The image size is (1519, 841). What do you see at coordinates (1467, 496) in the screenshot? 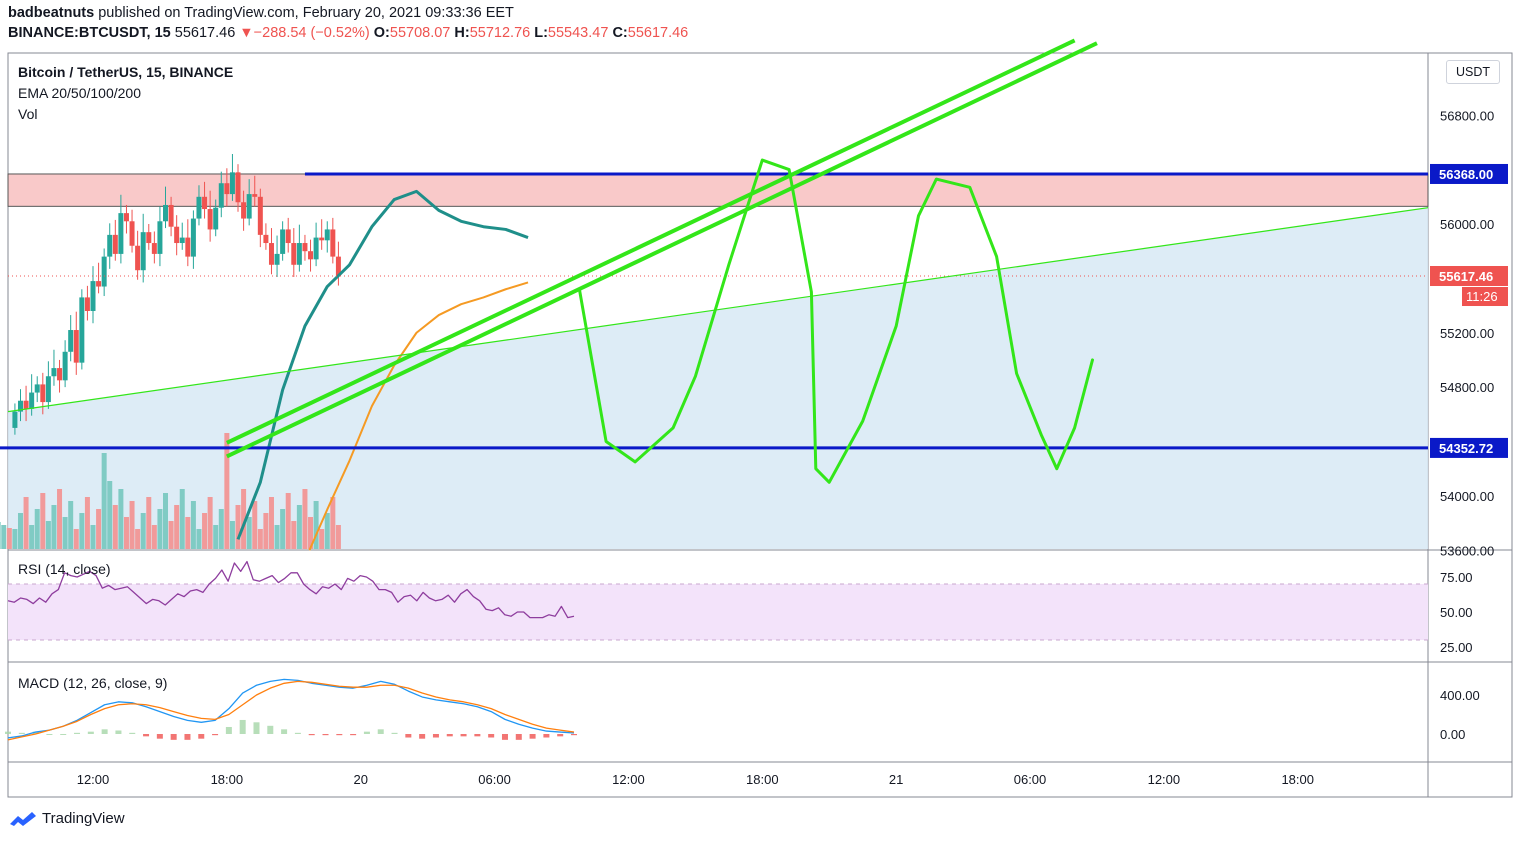
I see `price-tick-label: 54000.00` at bounding box center [1467, 496].